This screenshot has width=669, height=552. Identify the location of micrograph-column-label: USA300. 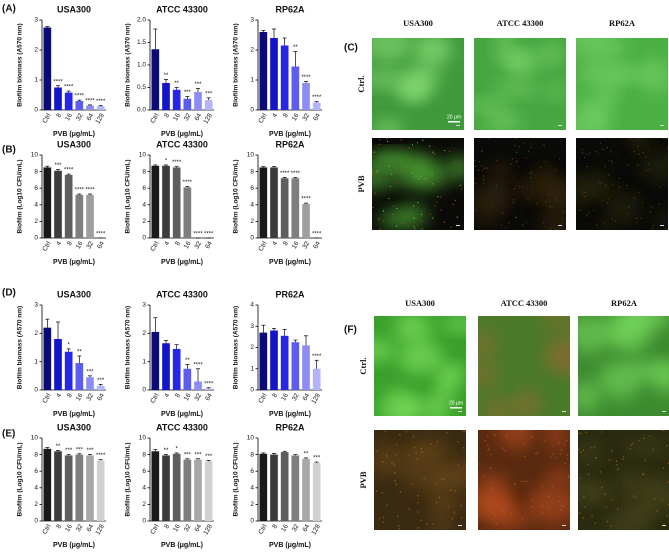
(420, 303).